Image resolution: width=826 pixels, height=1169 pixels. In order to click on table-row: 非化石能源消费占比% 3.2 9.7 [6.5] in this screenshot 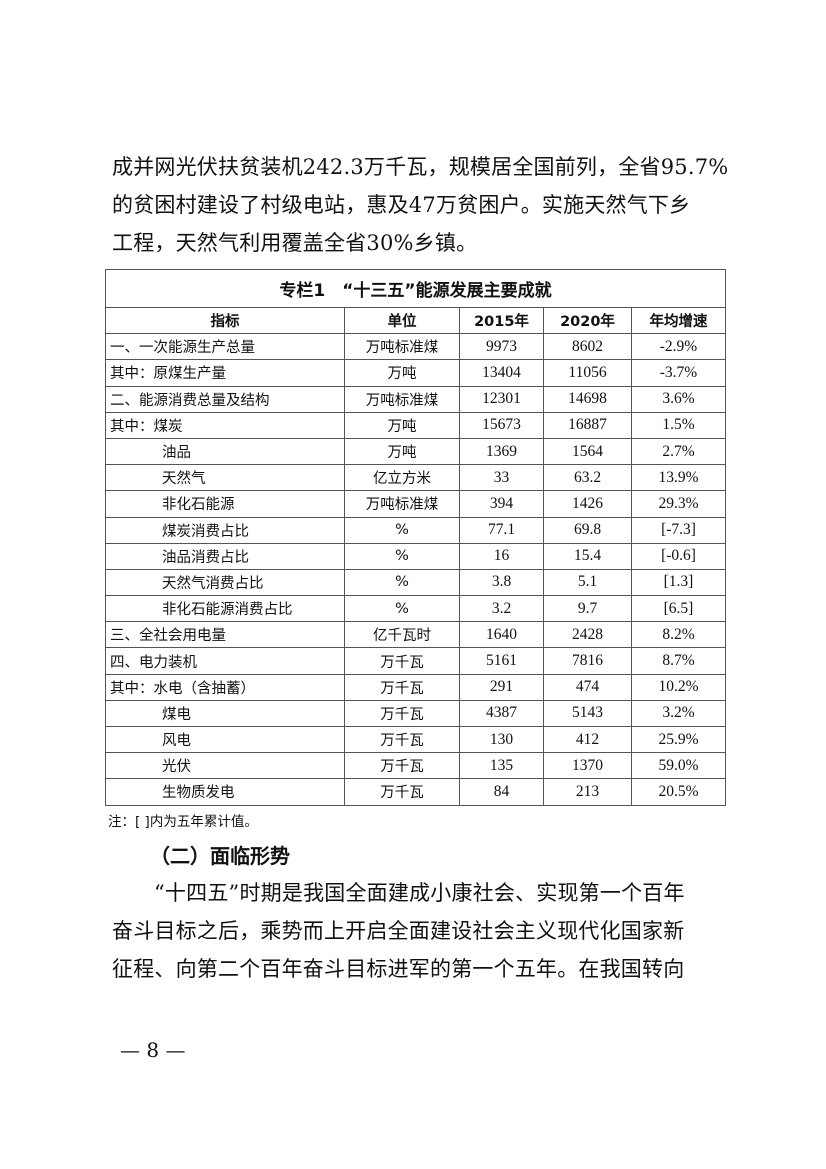, I will do `click(415, 609)`.